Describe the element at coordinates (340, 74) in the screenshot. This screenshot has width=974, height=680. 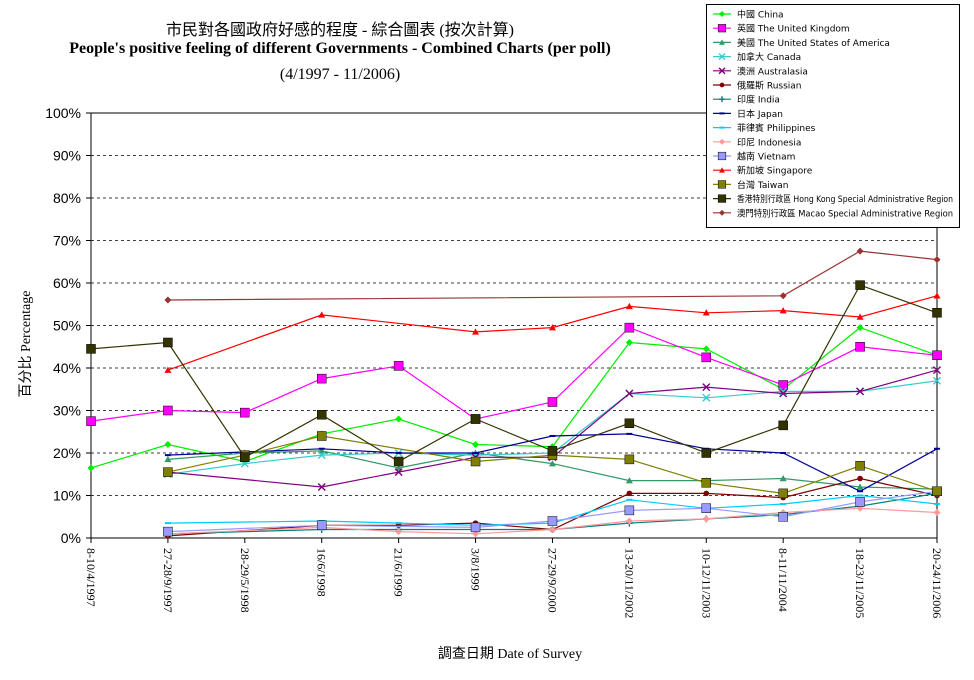
I see `chart-date-range: (4/1997 - 11/2006)` at that location.